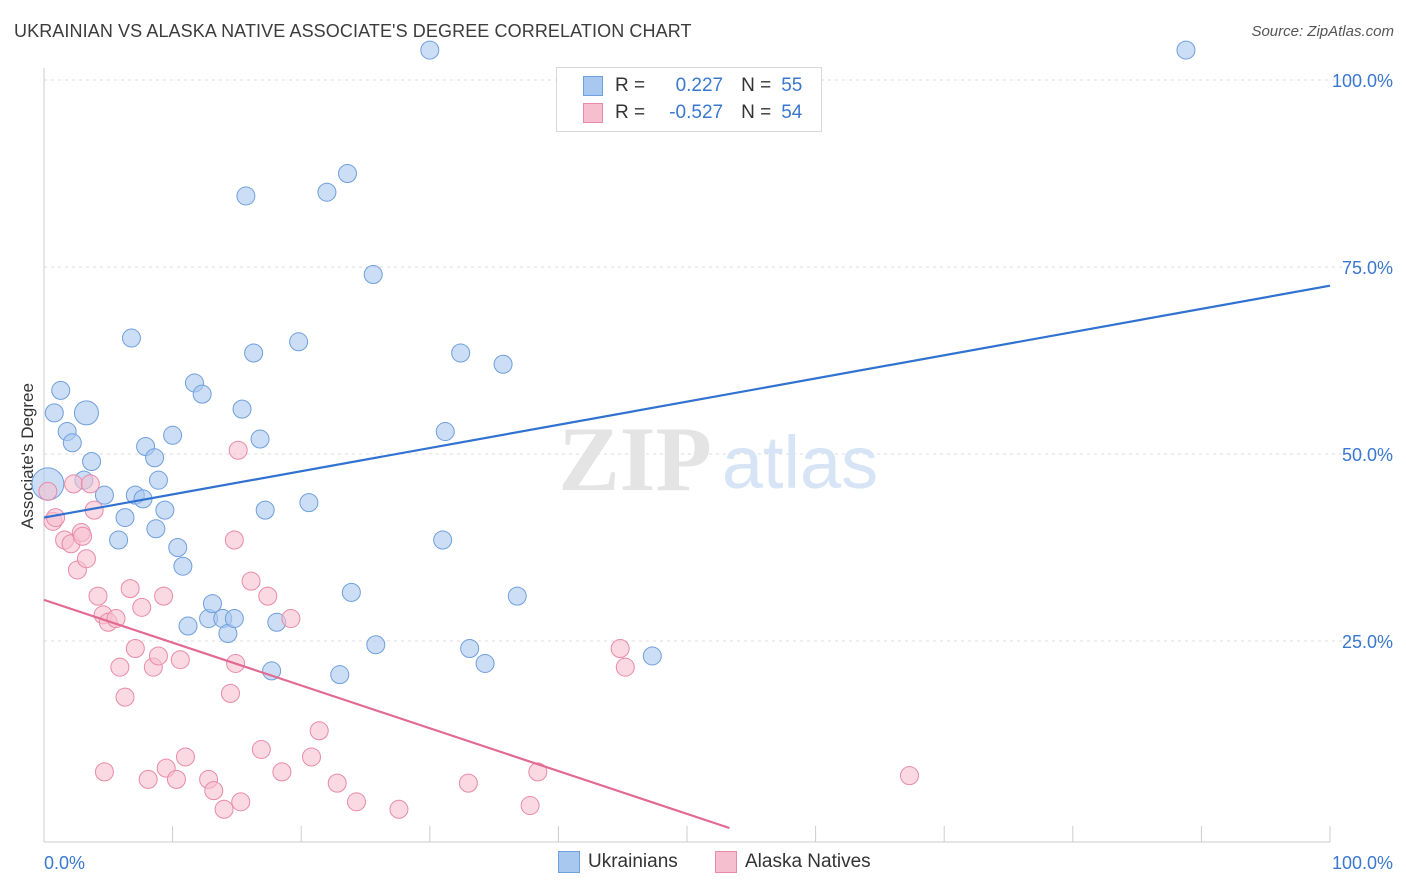  Describe the element at coordinates (792, 85) in the screenshot. I see `legend-n-value: 55` at that location.